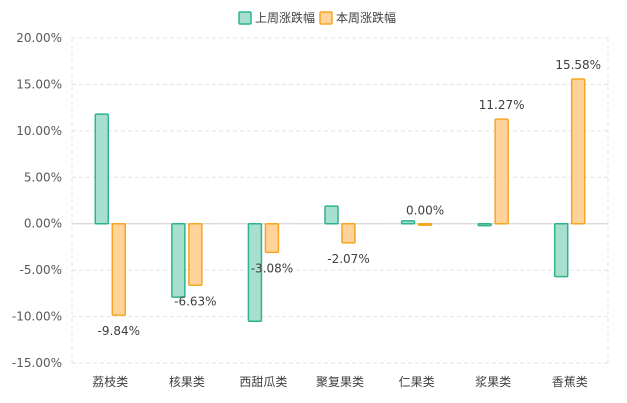  I want to click on data-label: -3.08%, so click(272, 268).